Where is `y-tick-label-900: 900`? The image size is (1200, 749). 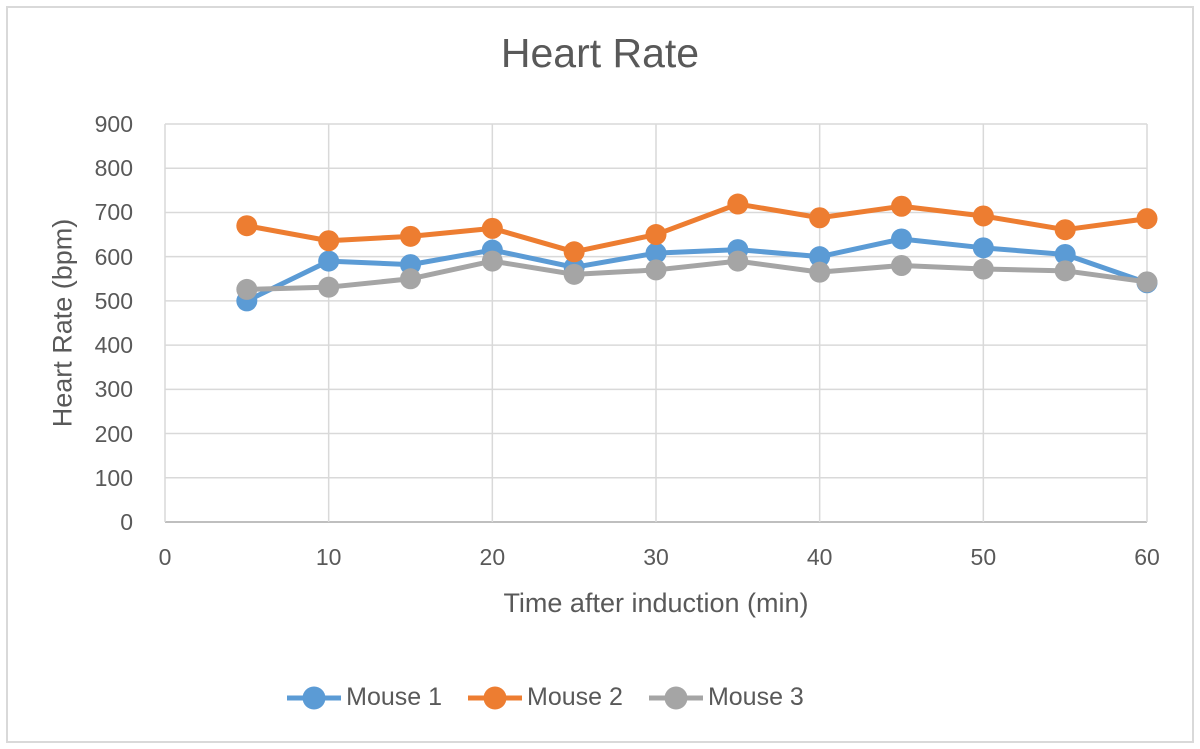 y-tick-label-900: 900 is located at coordinates (113, 124).